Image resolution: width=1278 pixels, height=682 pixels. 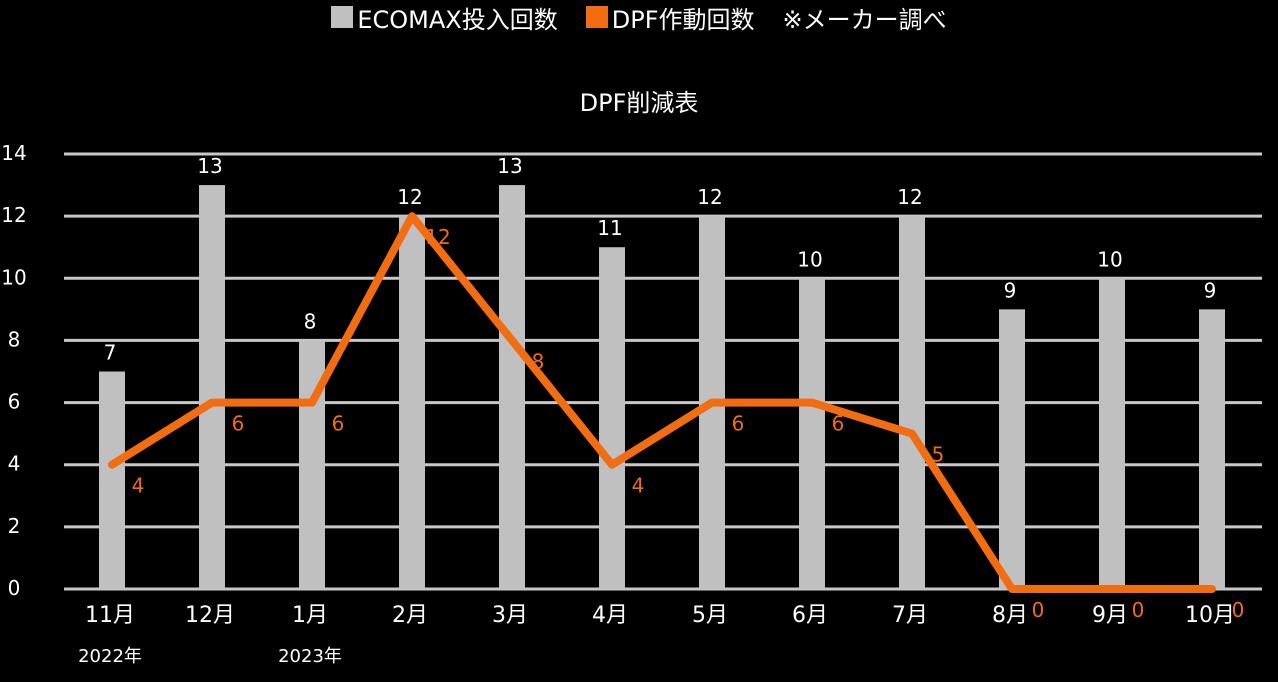 What do you see at coordinates (609, 228) in the screenshot?
I see `bar-label-5: 11` at bounding box center [609, 228].